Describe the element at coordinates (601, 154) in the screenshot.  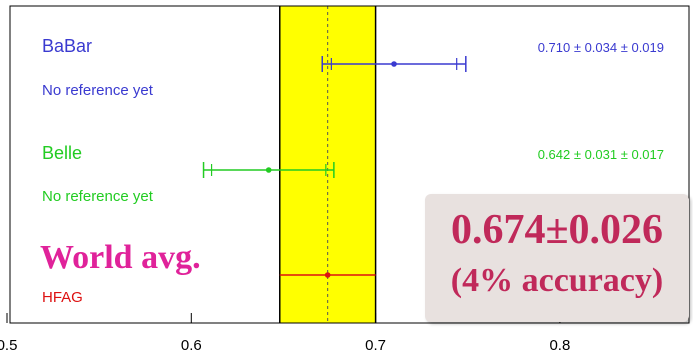
I see `series-value-text: 0.642 ± 0.031 ± 0.017` at that location.